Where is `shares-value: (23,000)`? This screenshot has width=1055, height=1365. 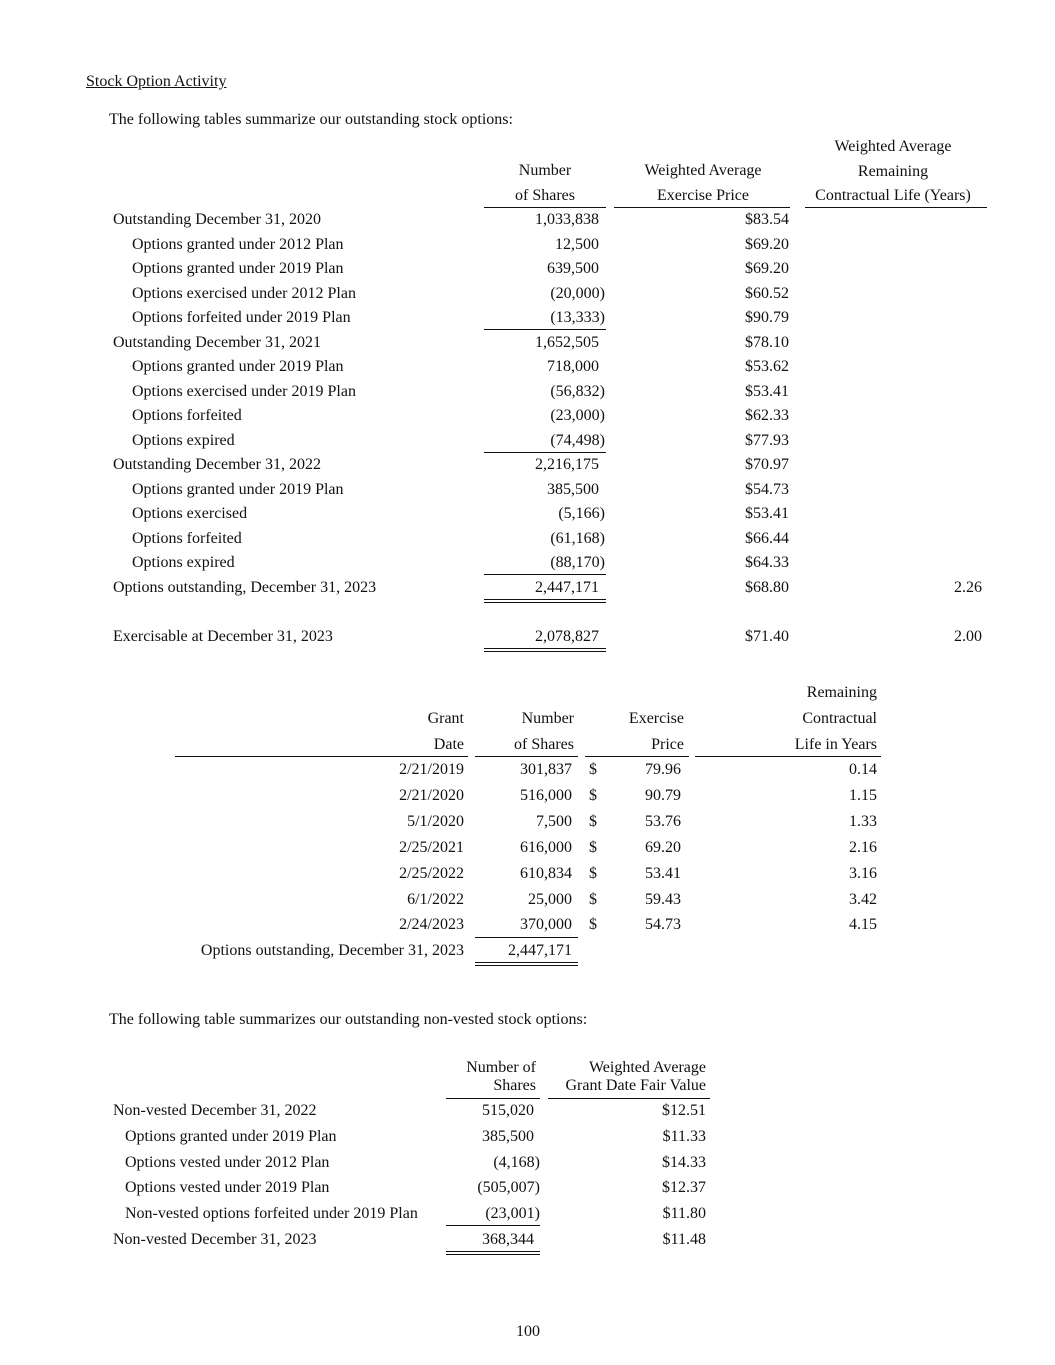 shares-value: (23,000) is located at coordinates (577, 416).